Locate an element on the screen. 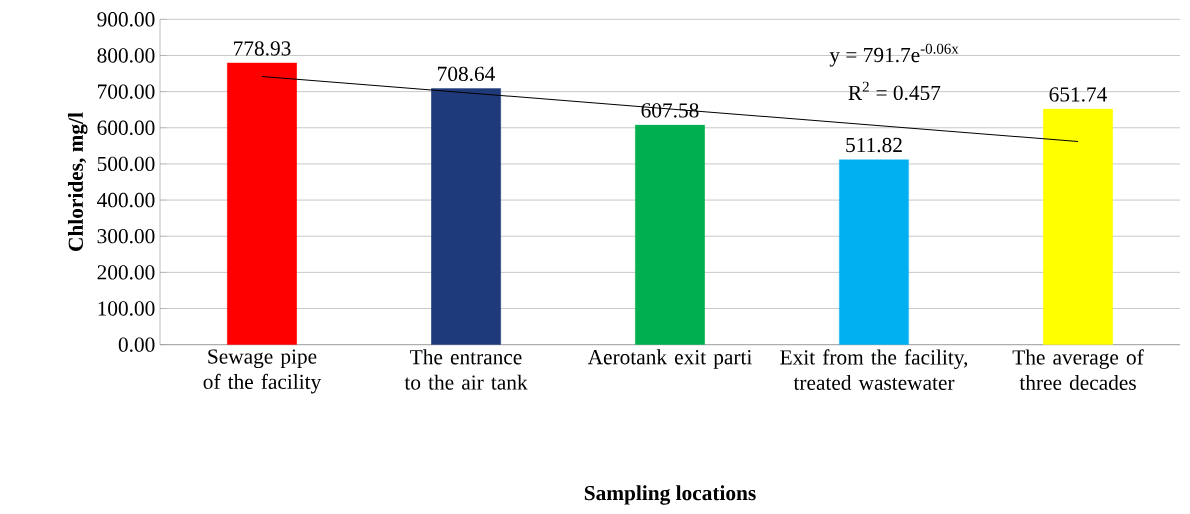 The height and width of the screenshot is (514, 1190). data-label: 651.74 is located at coordinates (1078, 94).